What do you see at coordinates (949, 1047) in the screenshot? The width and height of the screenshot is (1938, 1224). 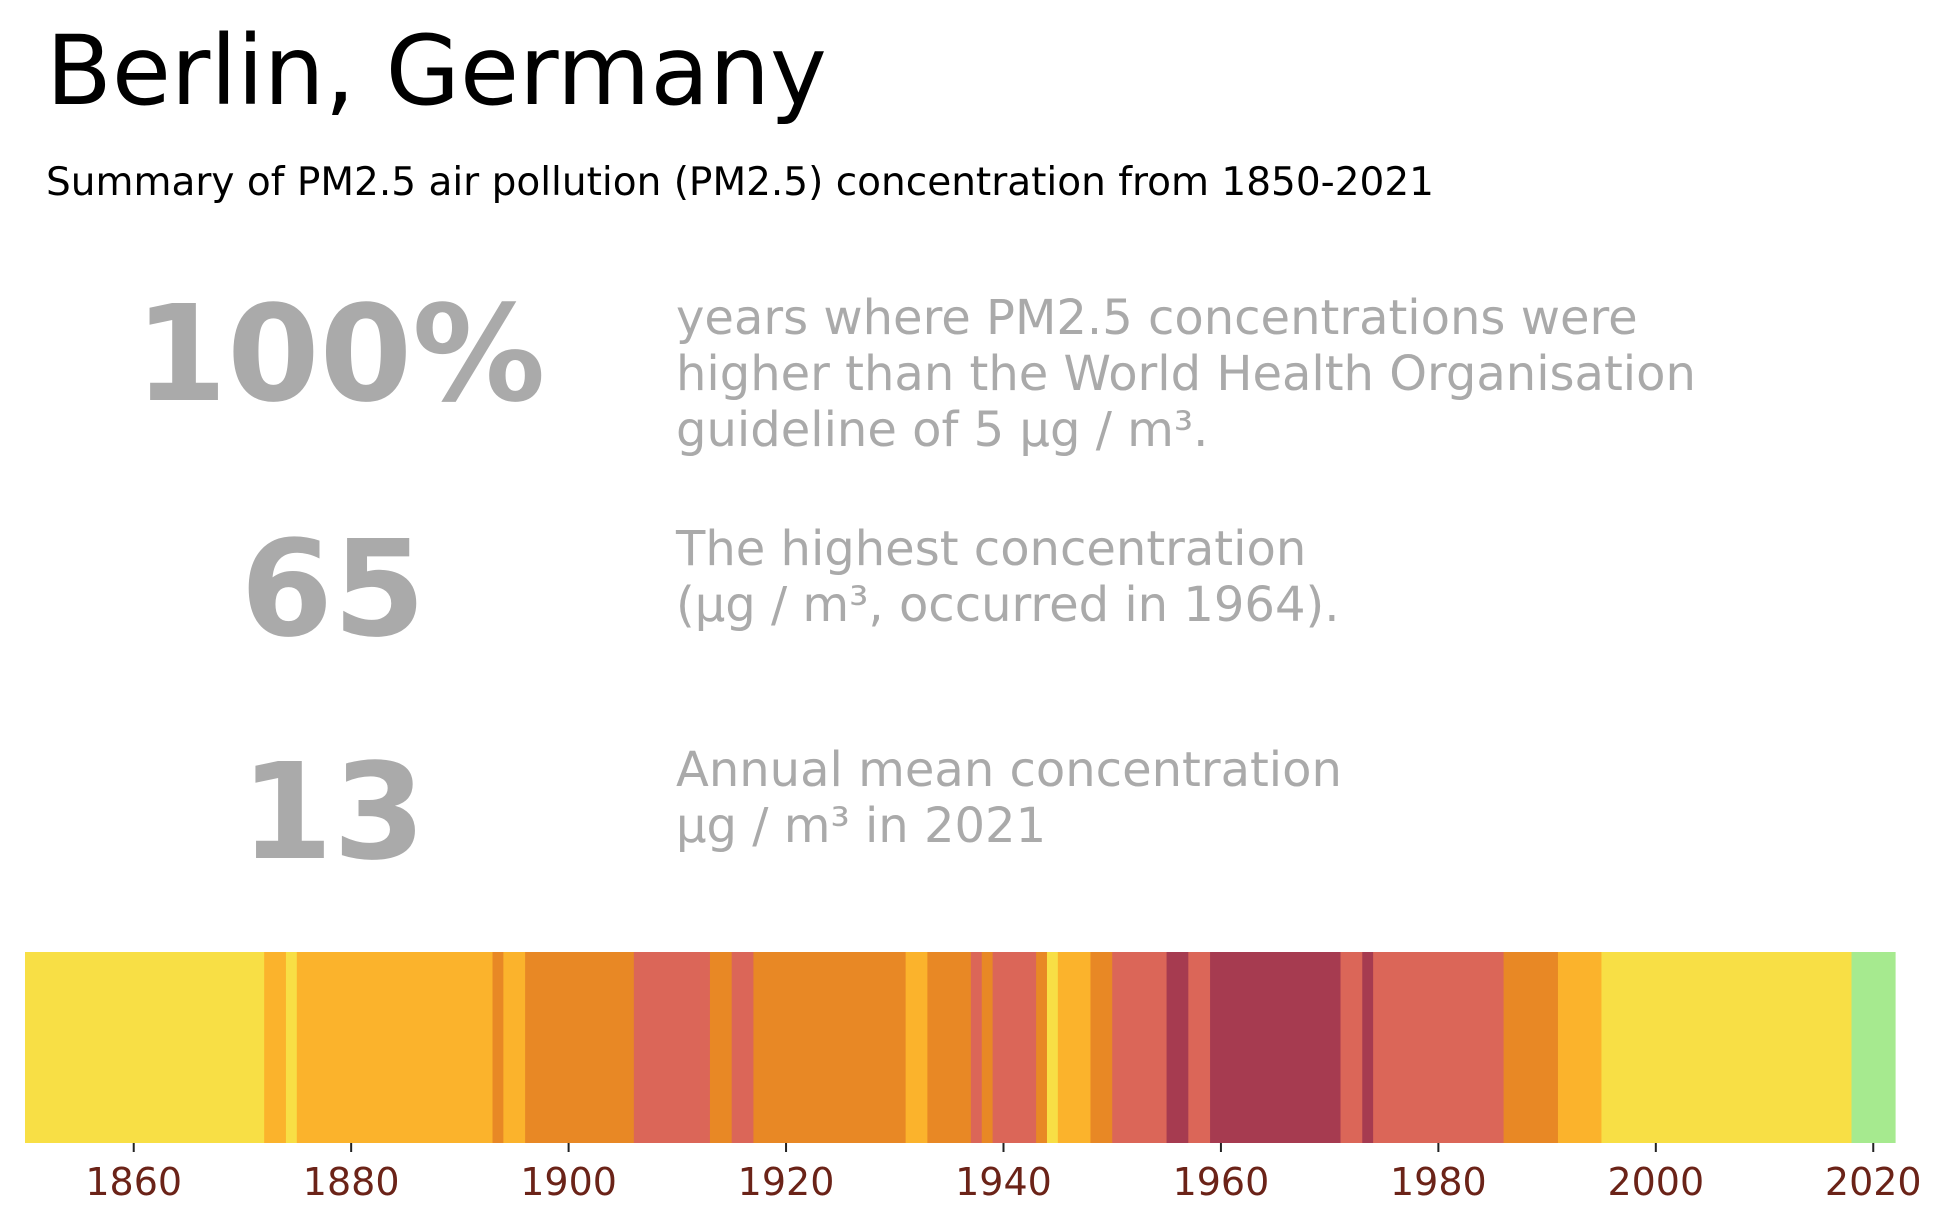 I see `stripe-1933-1937` at bounding box center [949, 1047].